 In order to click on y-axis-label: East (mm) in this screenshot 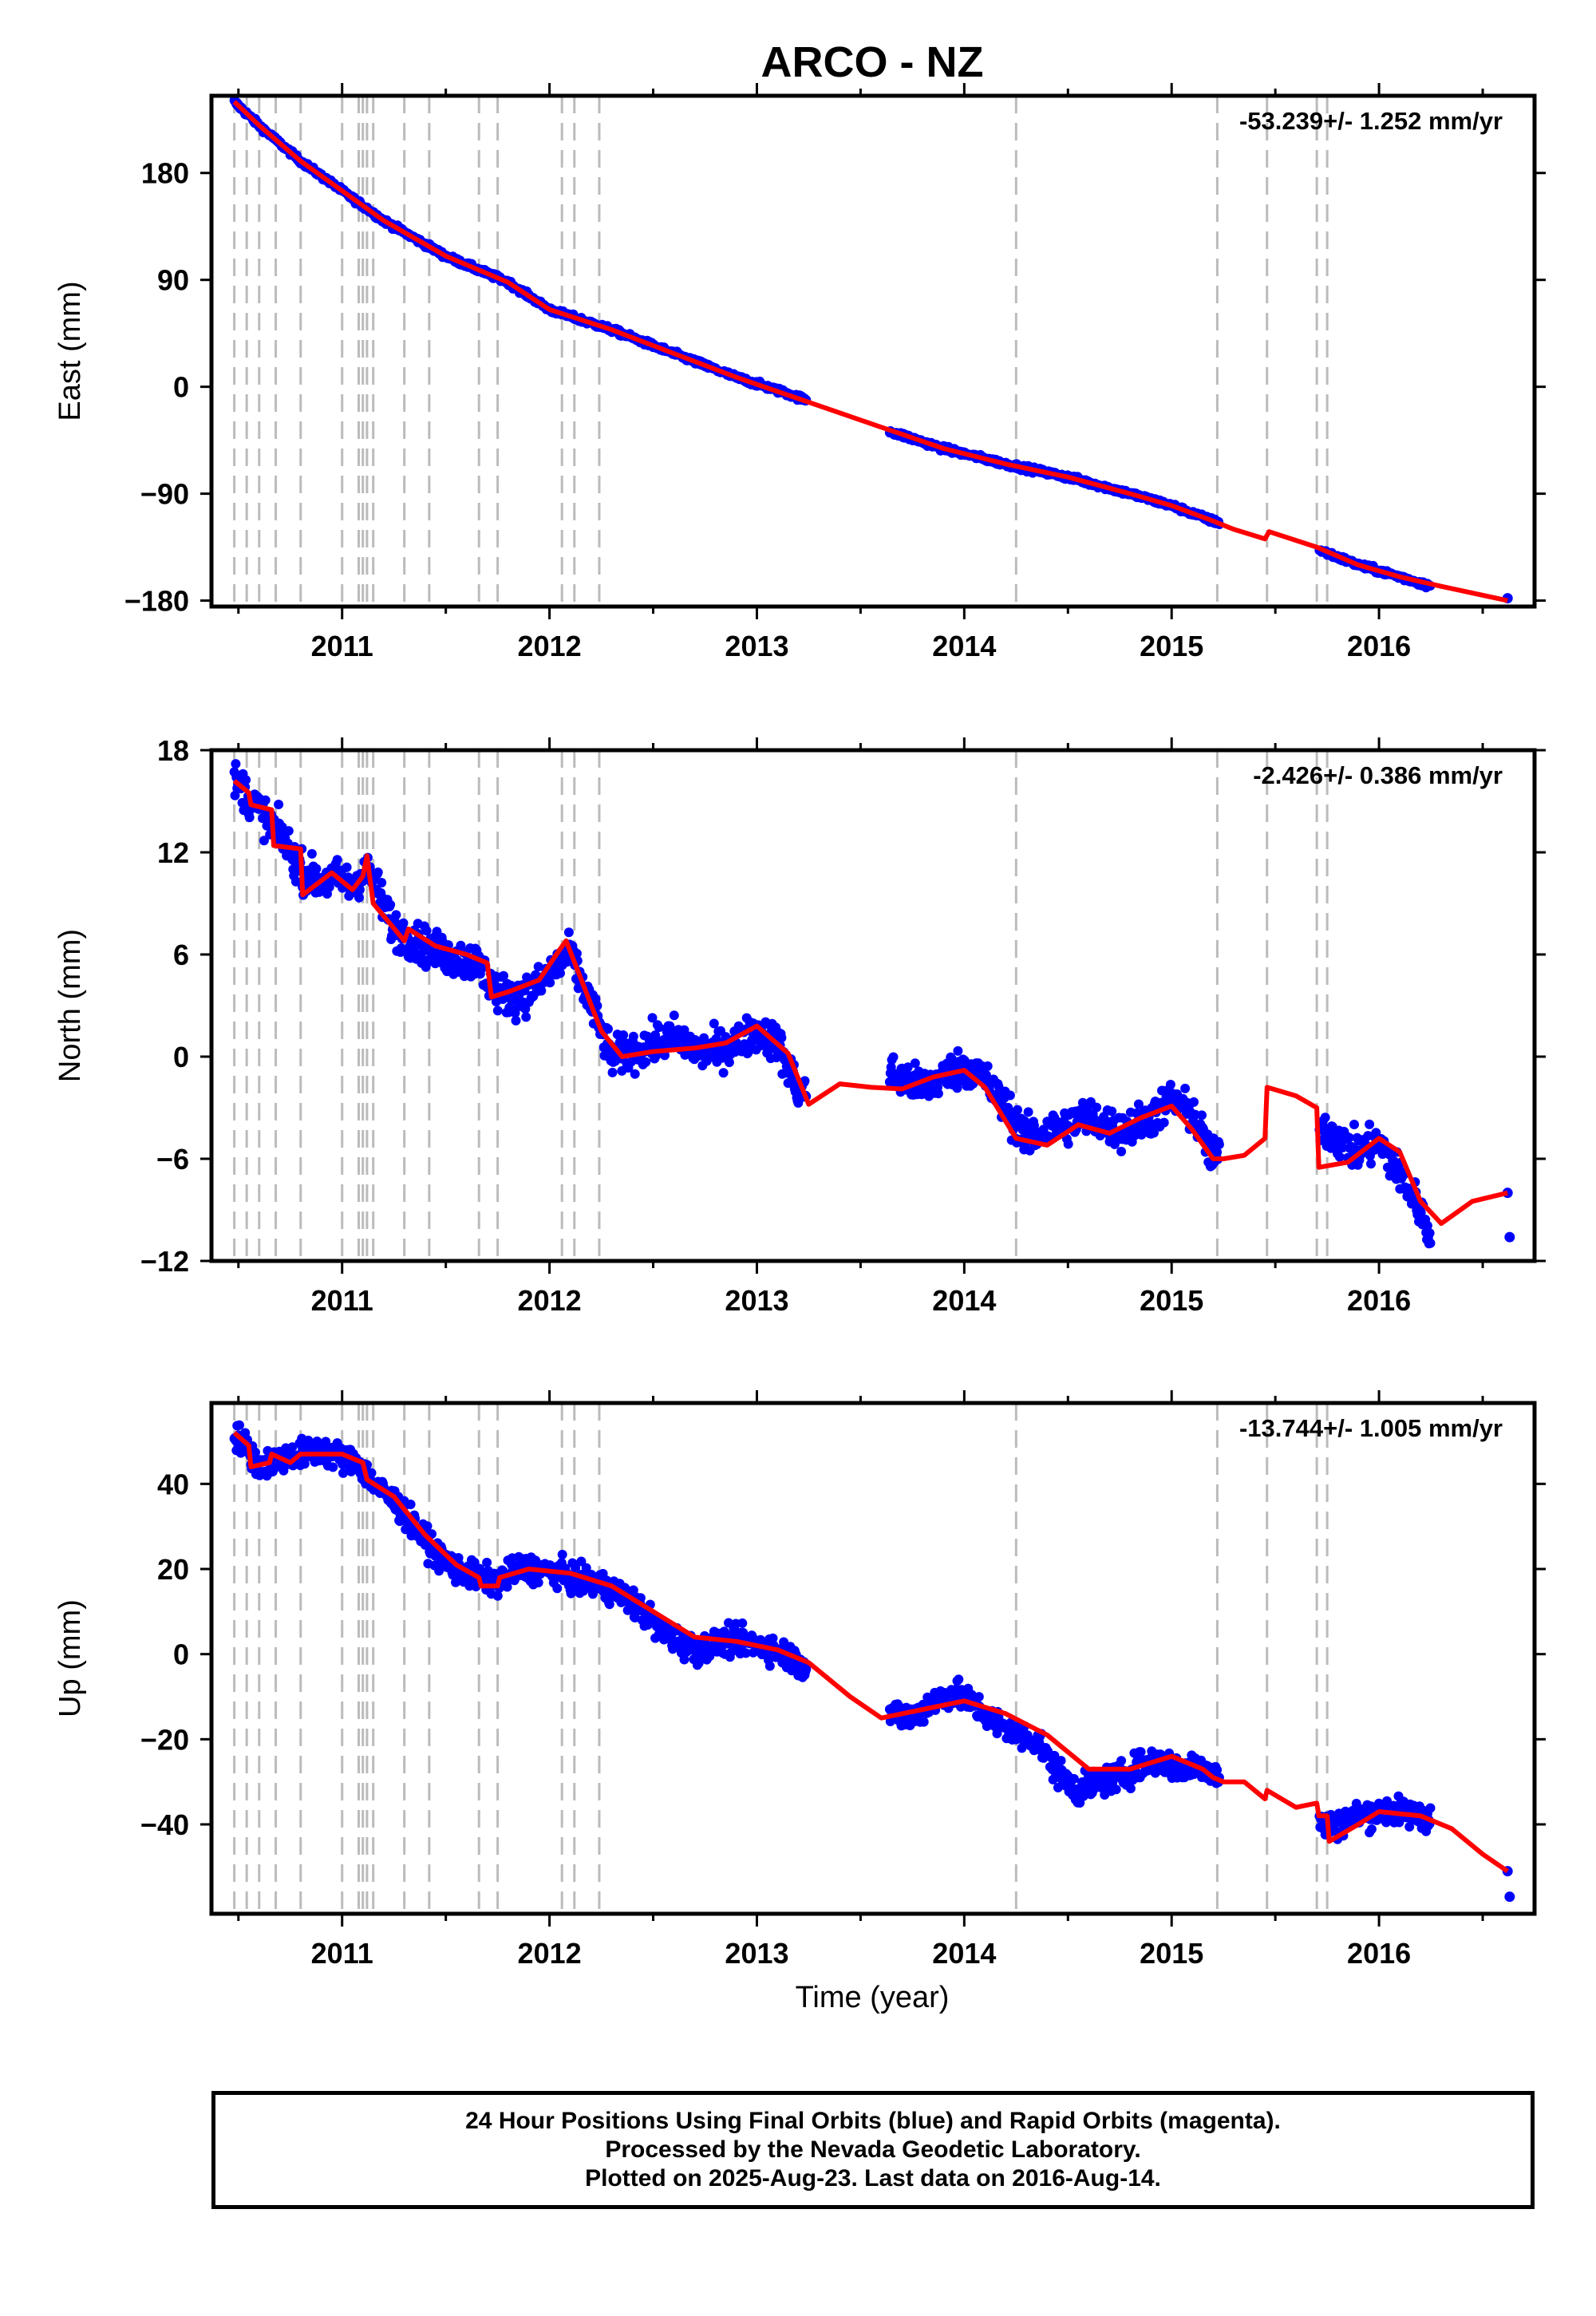, I will do `click(70, 351)`.